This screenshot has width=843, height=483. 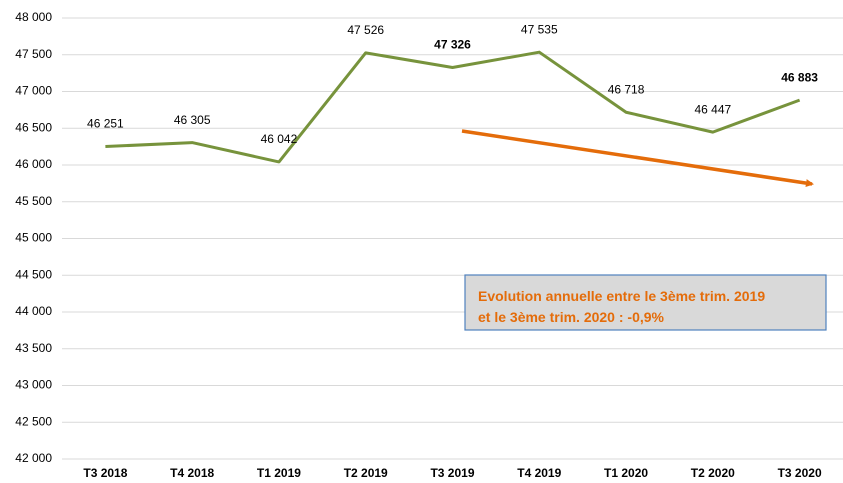 I want to click on trend-arrow, so click(x=637, y=158).